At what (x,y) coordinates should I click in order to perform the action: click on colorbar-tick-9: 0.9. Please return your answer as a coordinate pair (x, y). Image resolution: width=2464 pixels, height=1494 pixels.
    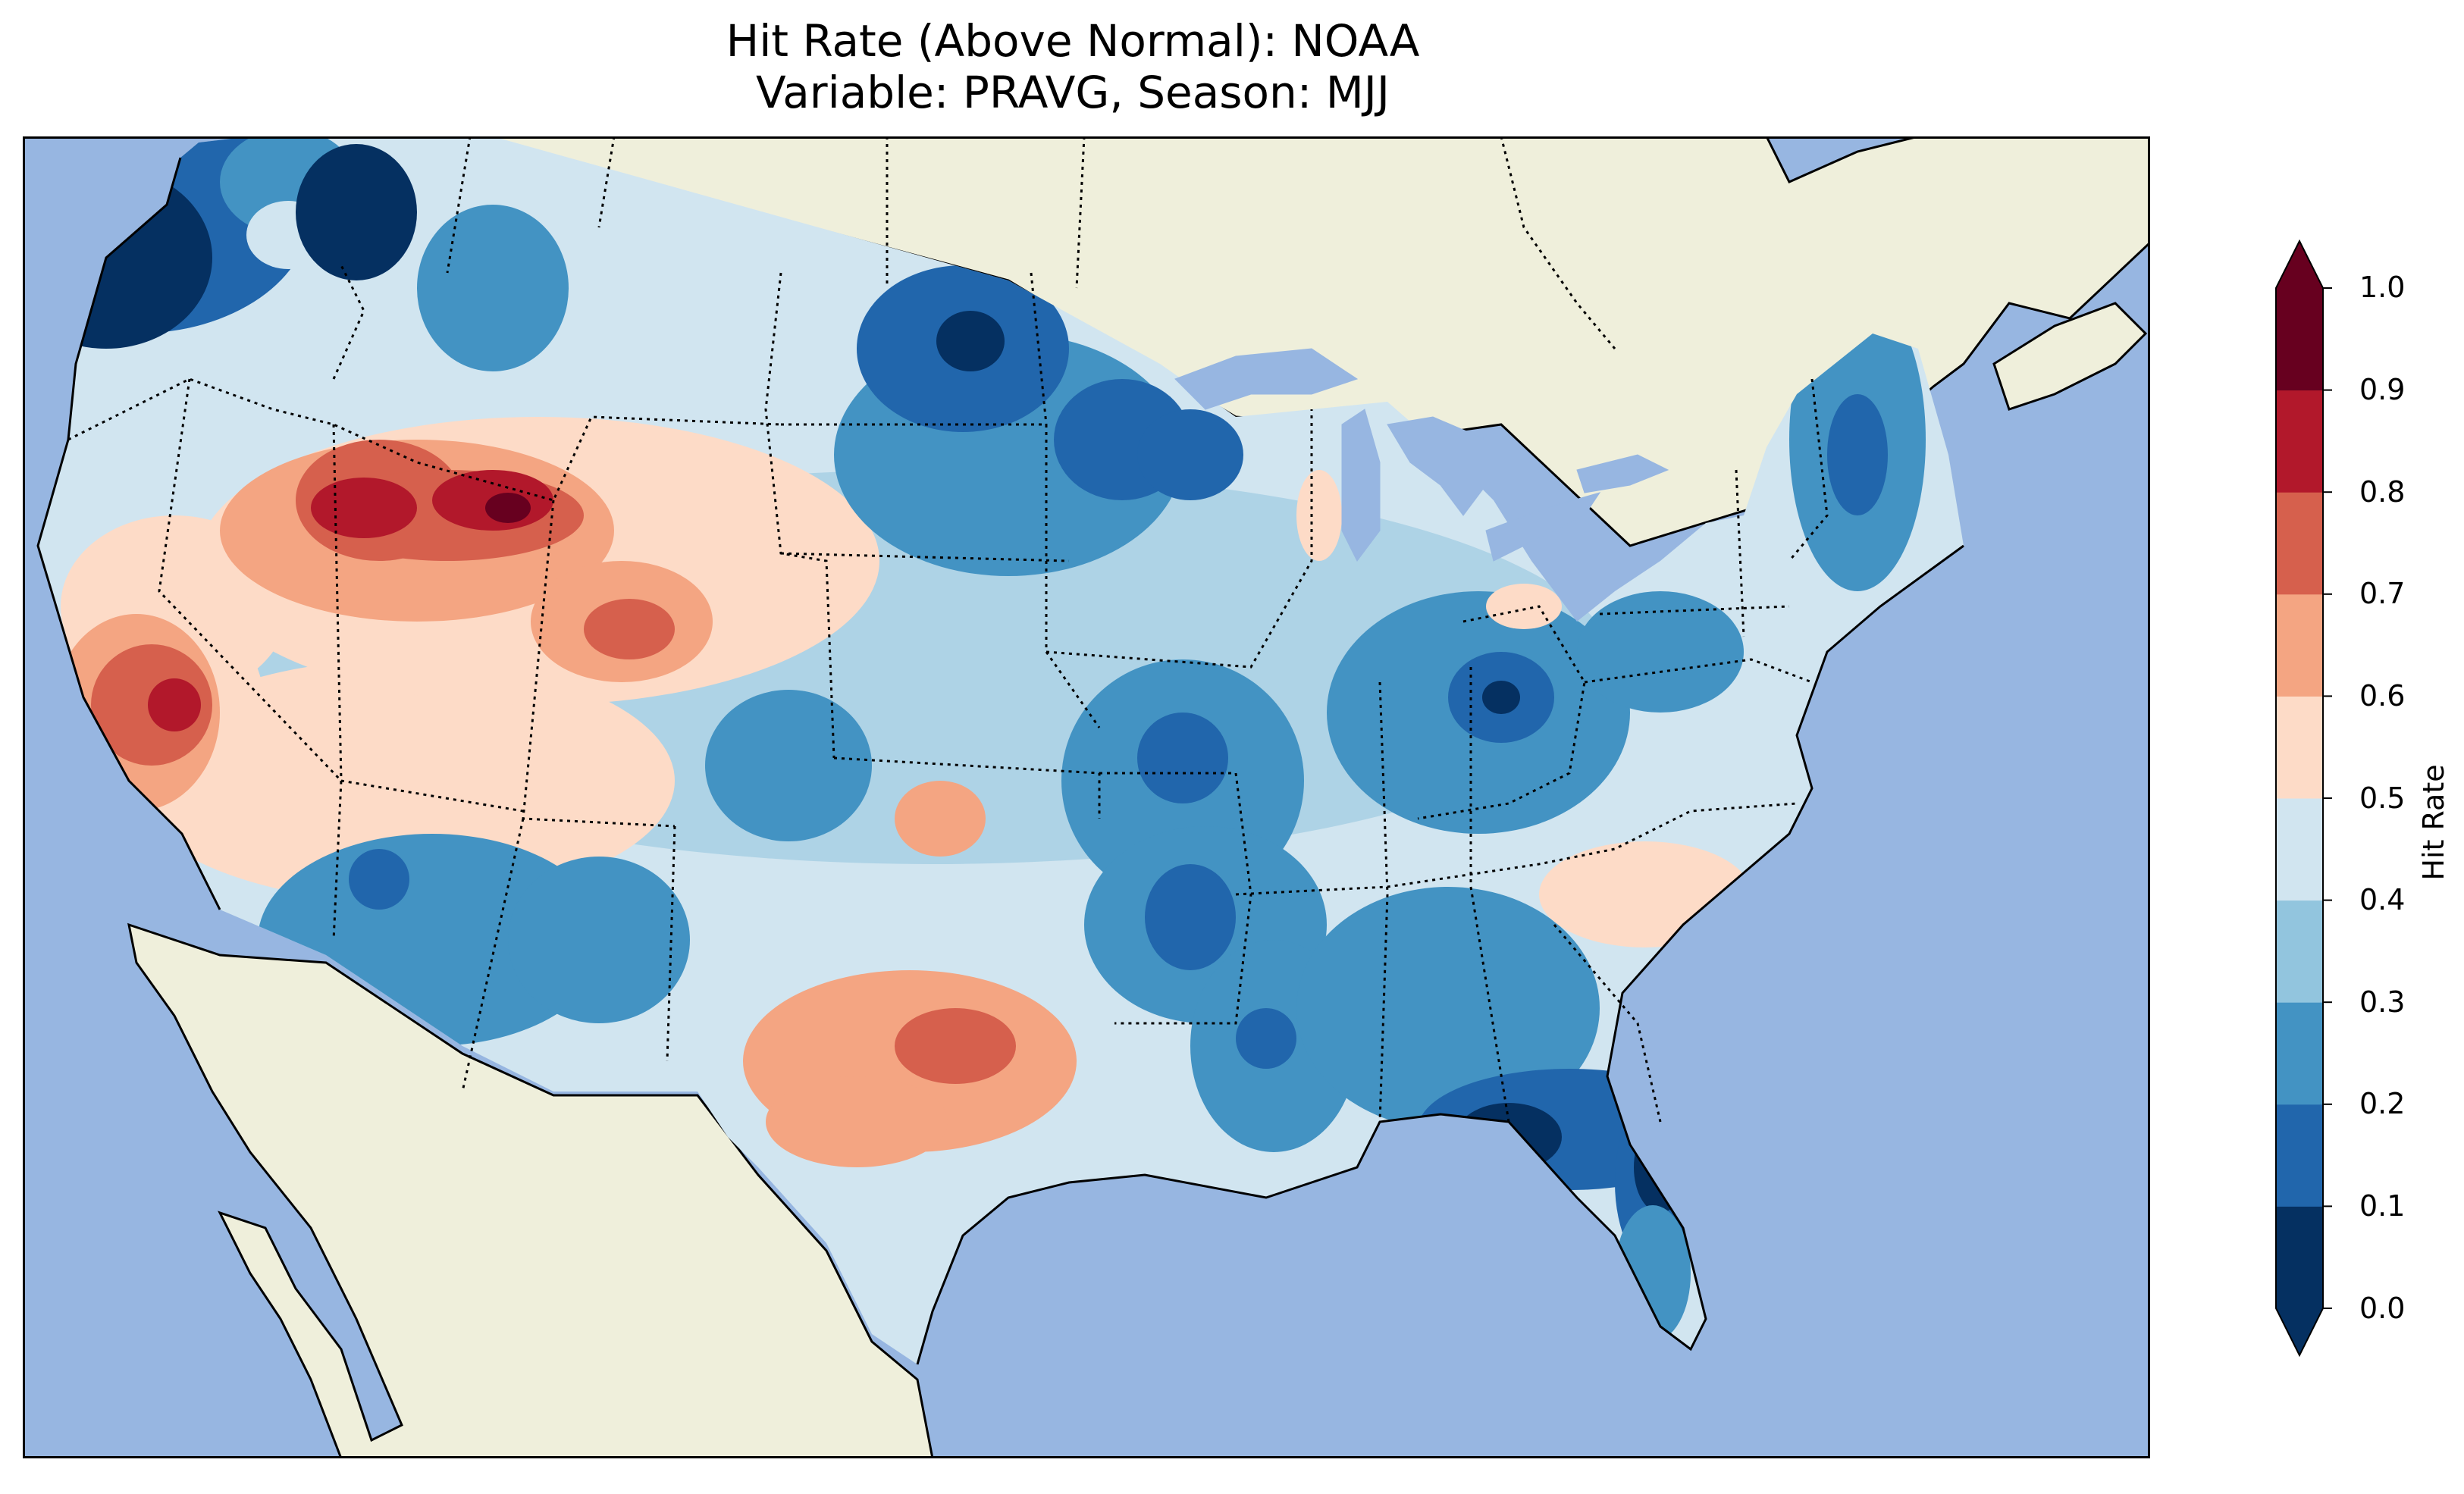
    Looking at the image, I should click on (2382, 389).